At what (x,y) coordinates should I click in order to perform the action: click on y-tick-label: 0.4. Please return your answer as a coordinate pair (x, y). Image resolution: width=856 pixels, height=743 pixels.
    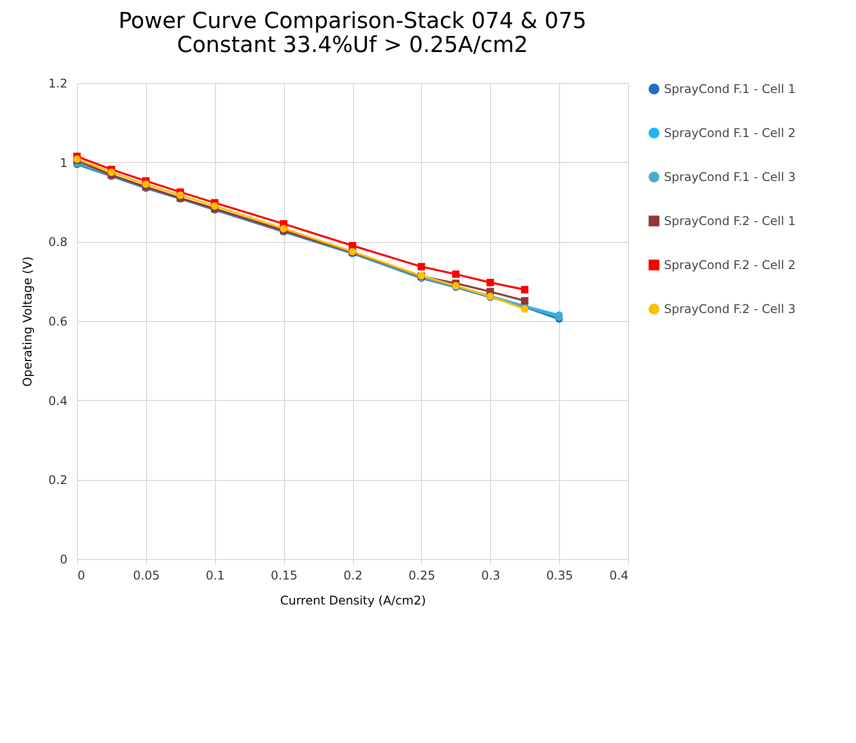
    Looking at the image, I should click on (58, 401).